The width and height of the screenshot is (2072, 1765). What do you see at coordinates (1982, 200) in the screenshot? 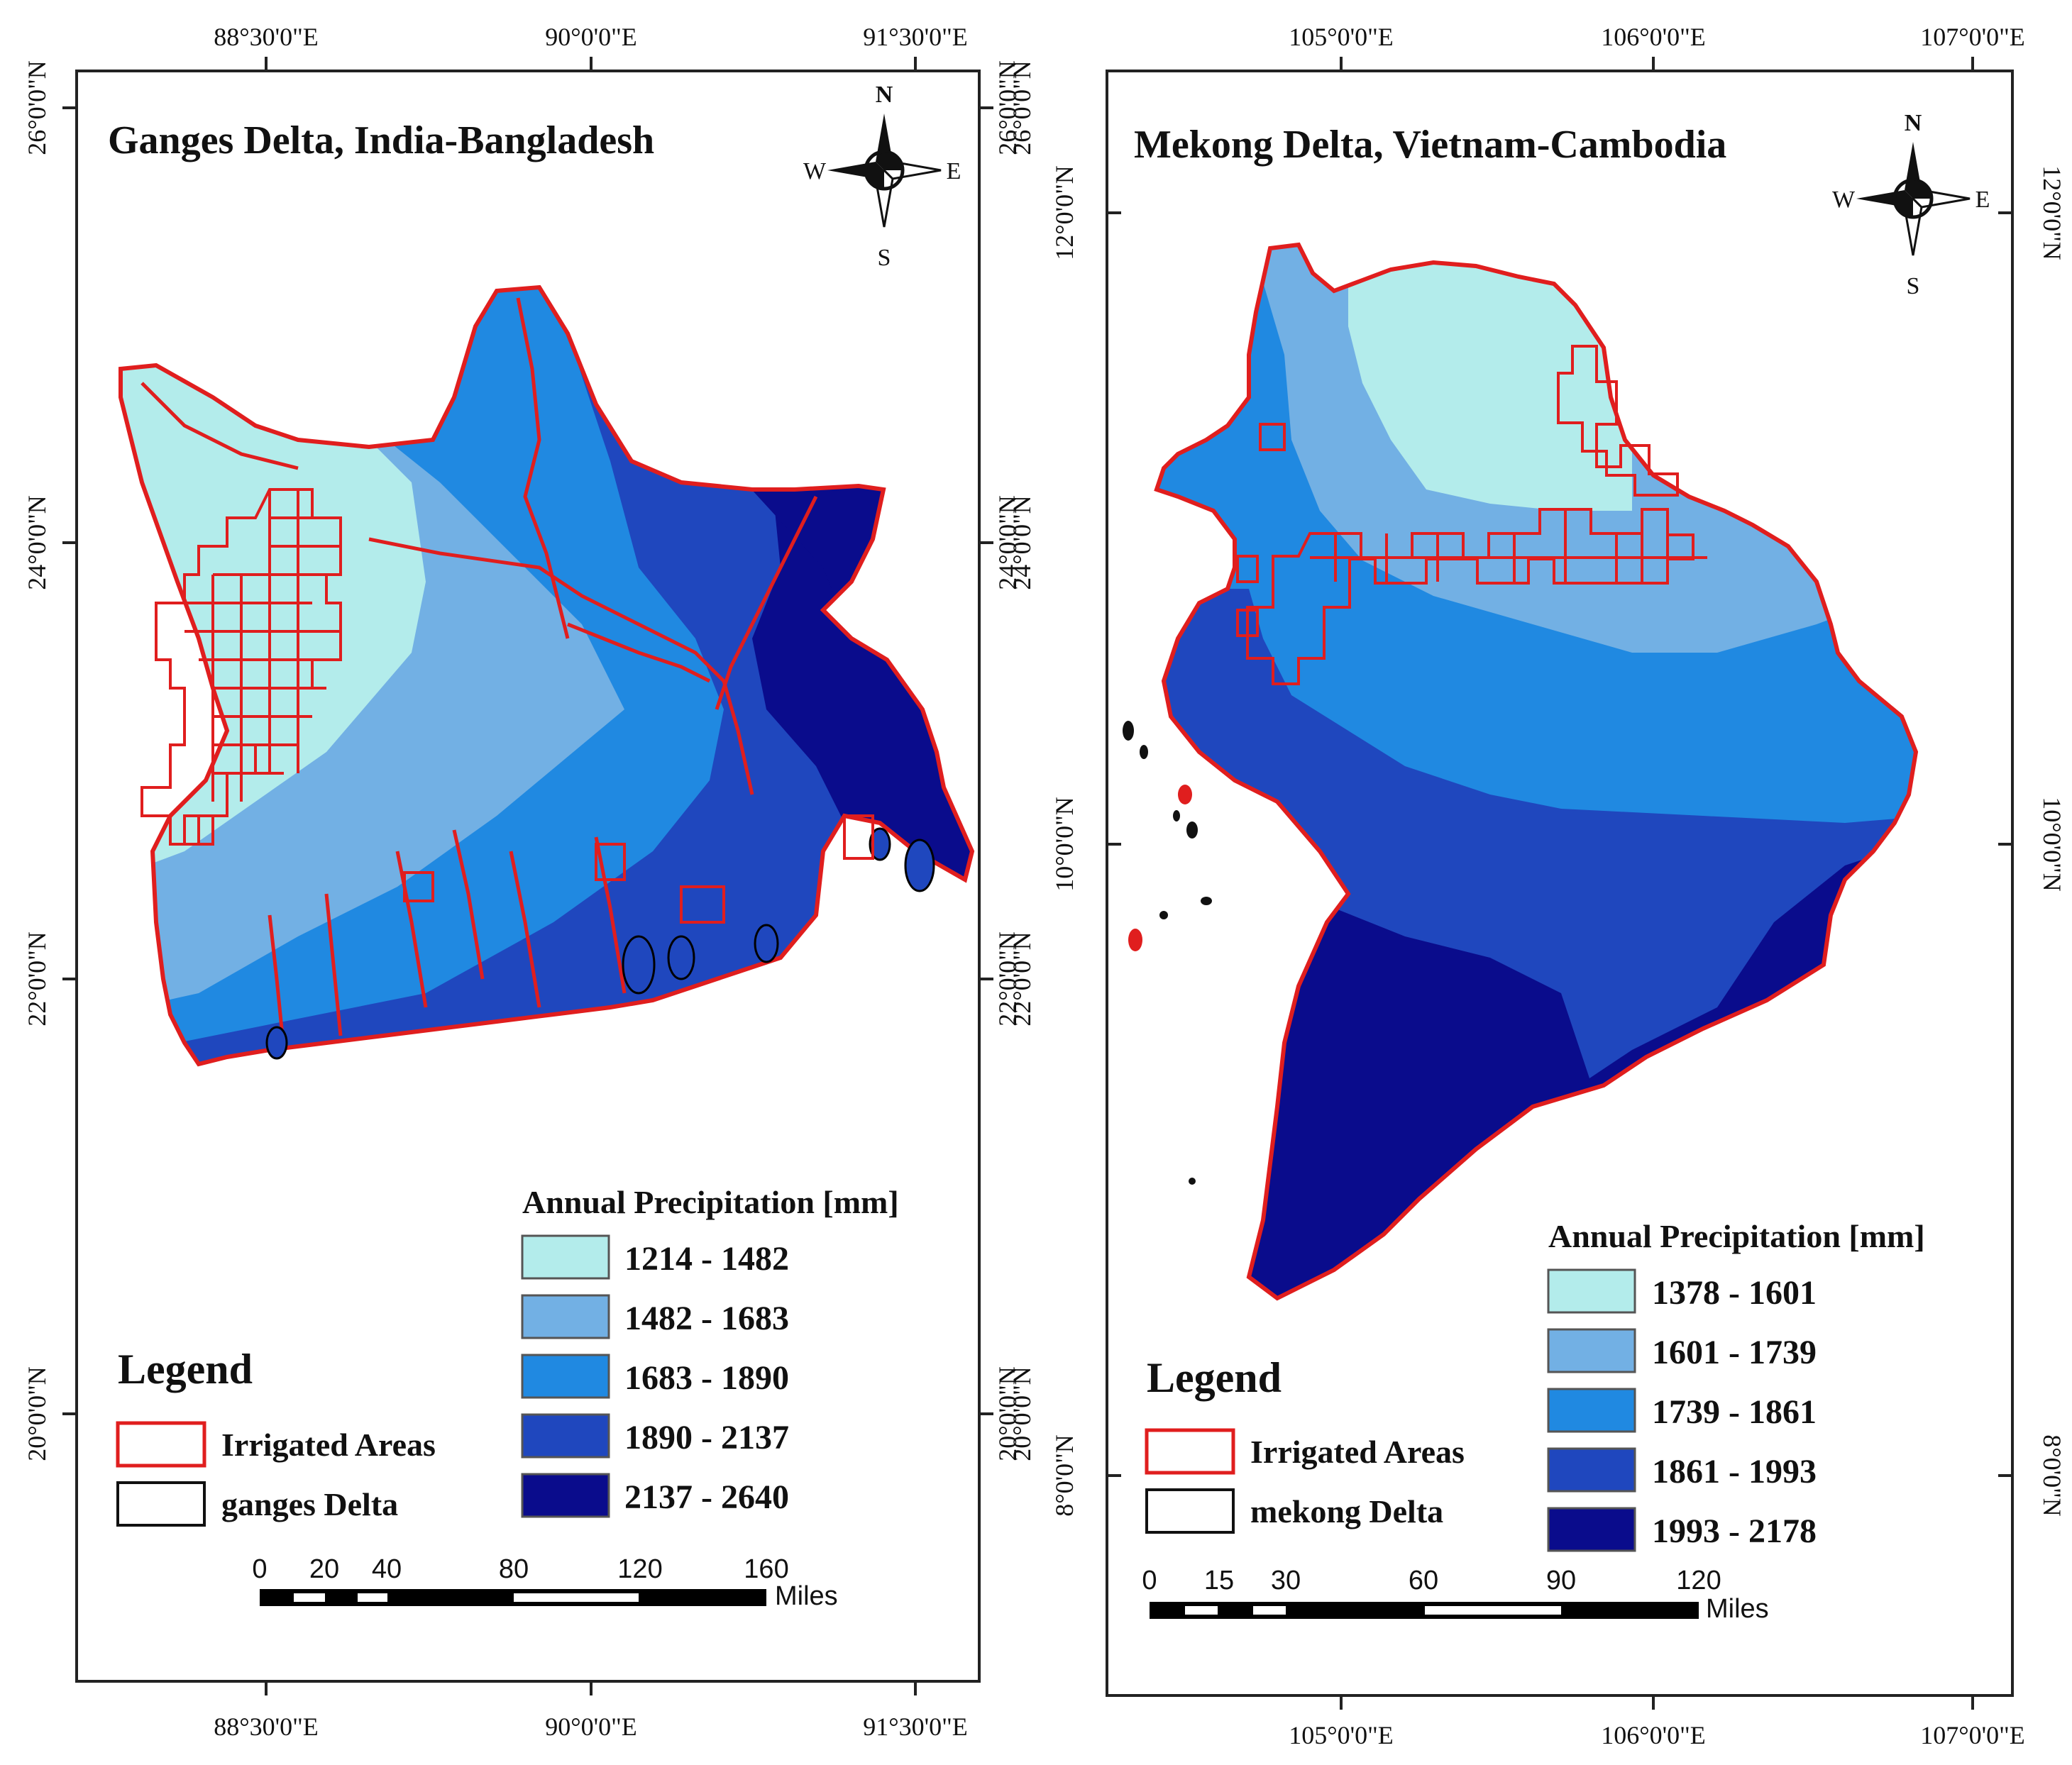
I see `mekong-compass-east: E` at bounding box center [1982, 200].